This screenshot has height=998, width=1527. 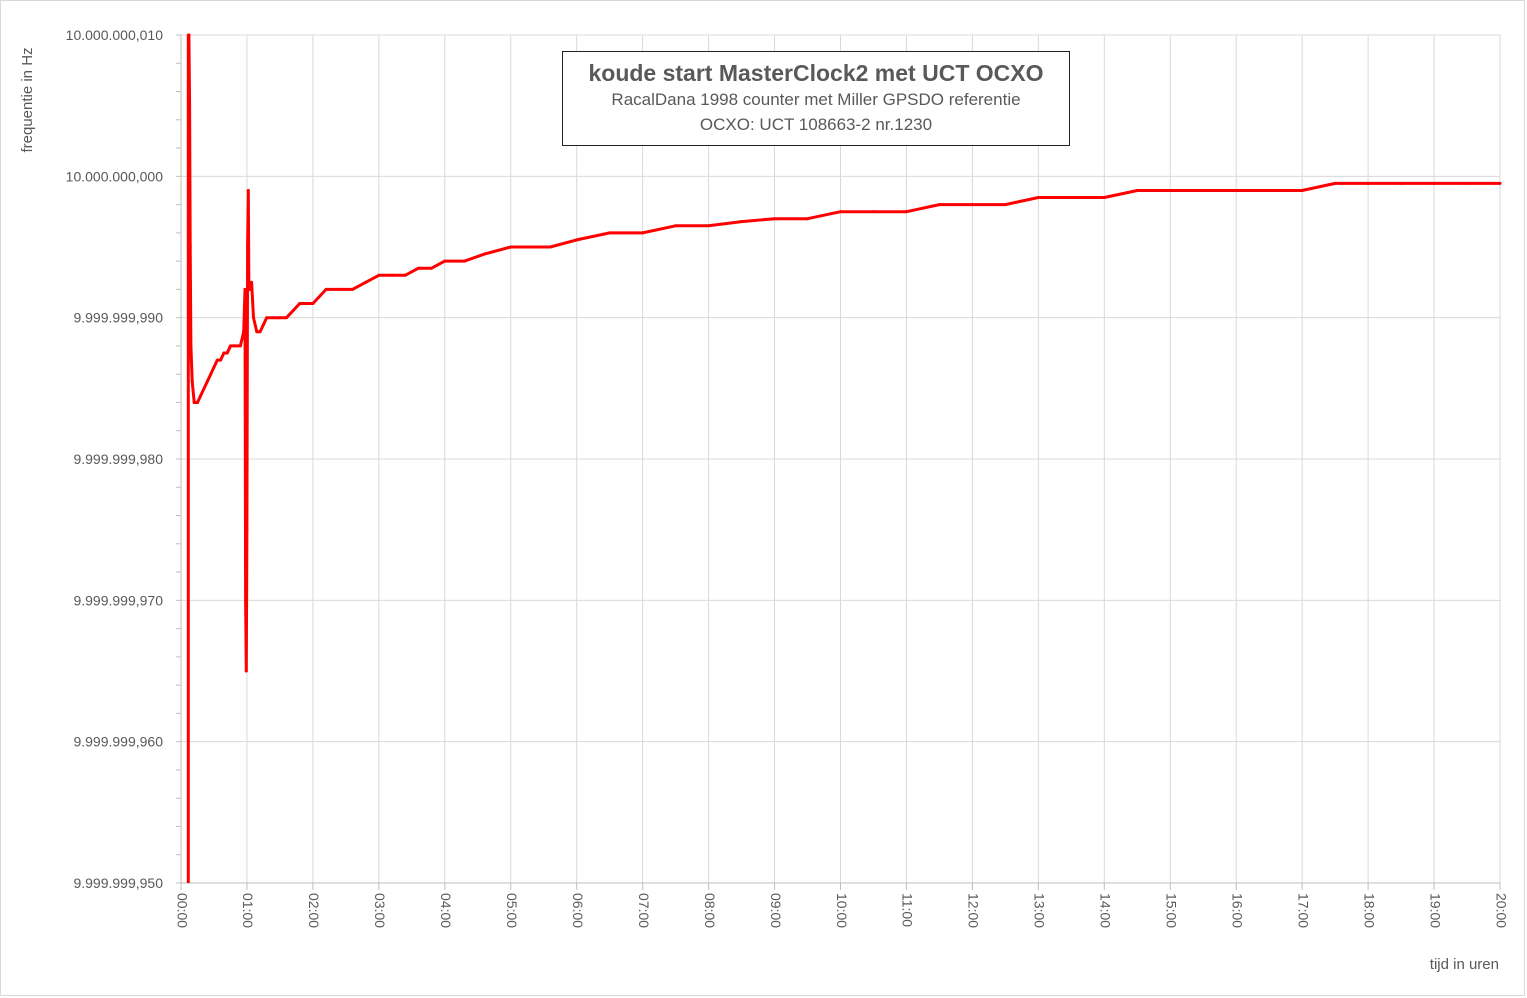 I want to click on x-tick-label: 02:00, so click(x=314, y=910).